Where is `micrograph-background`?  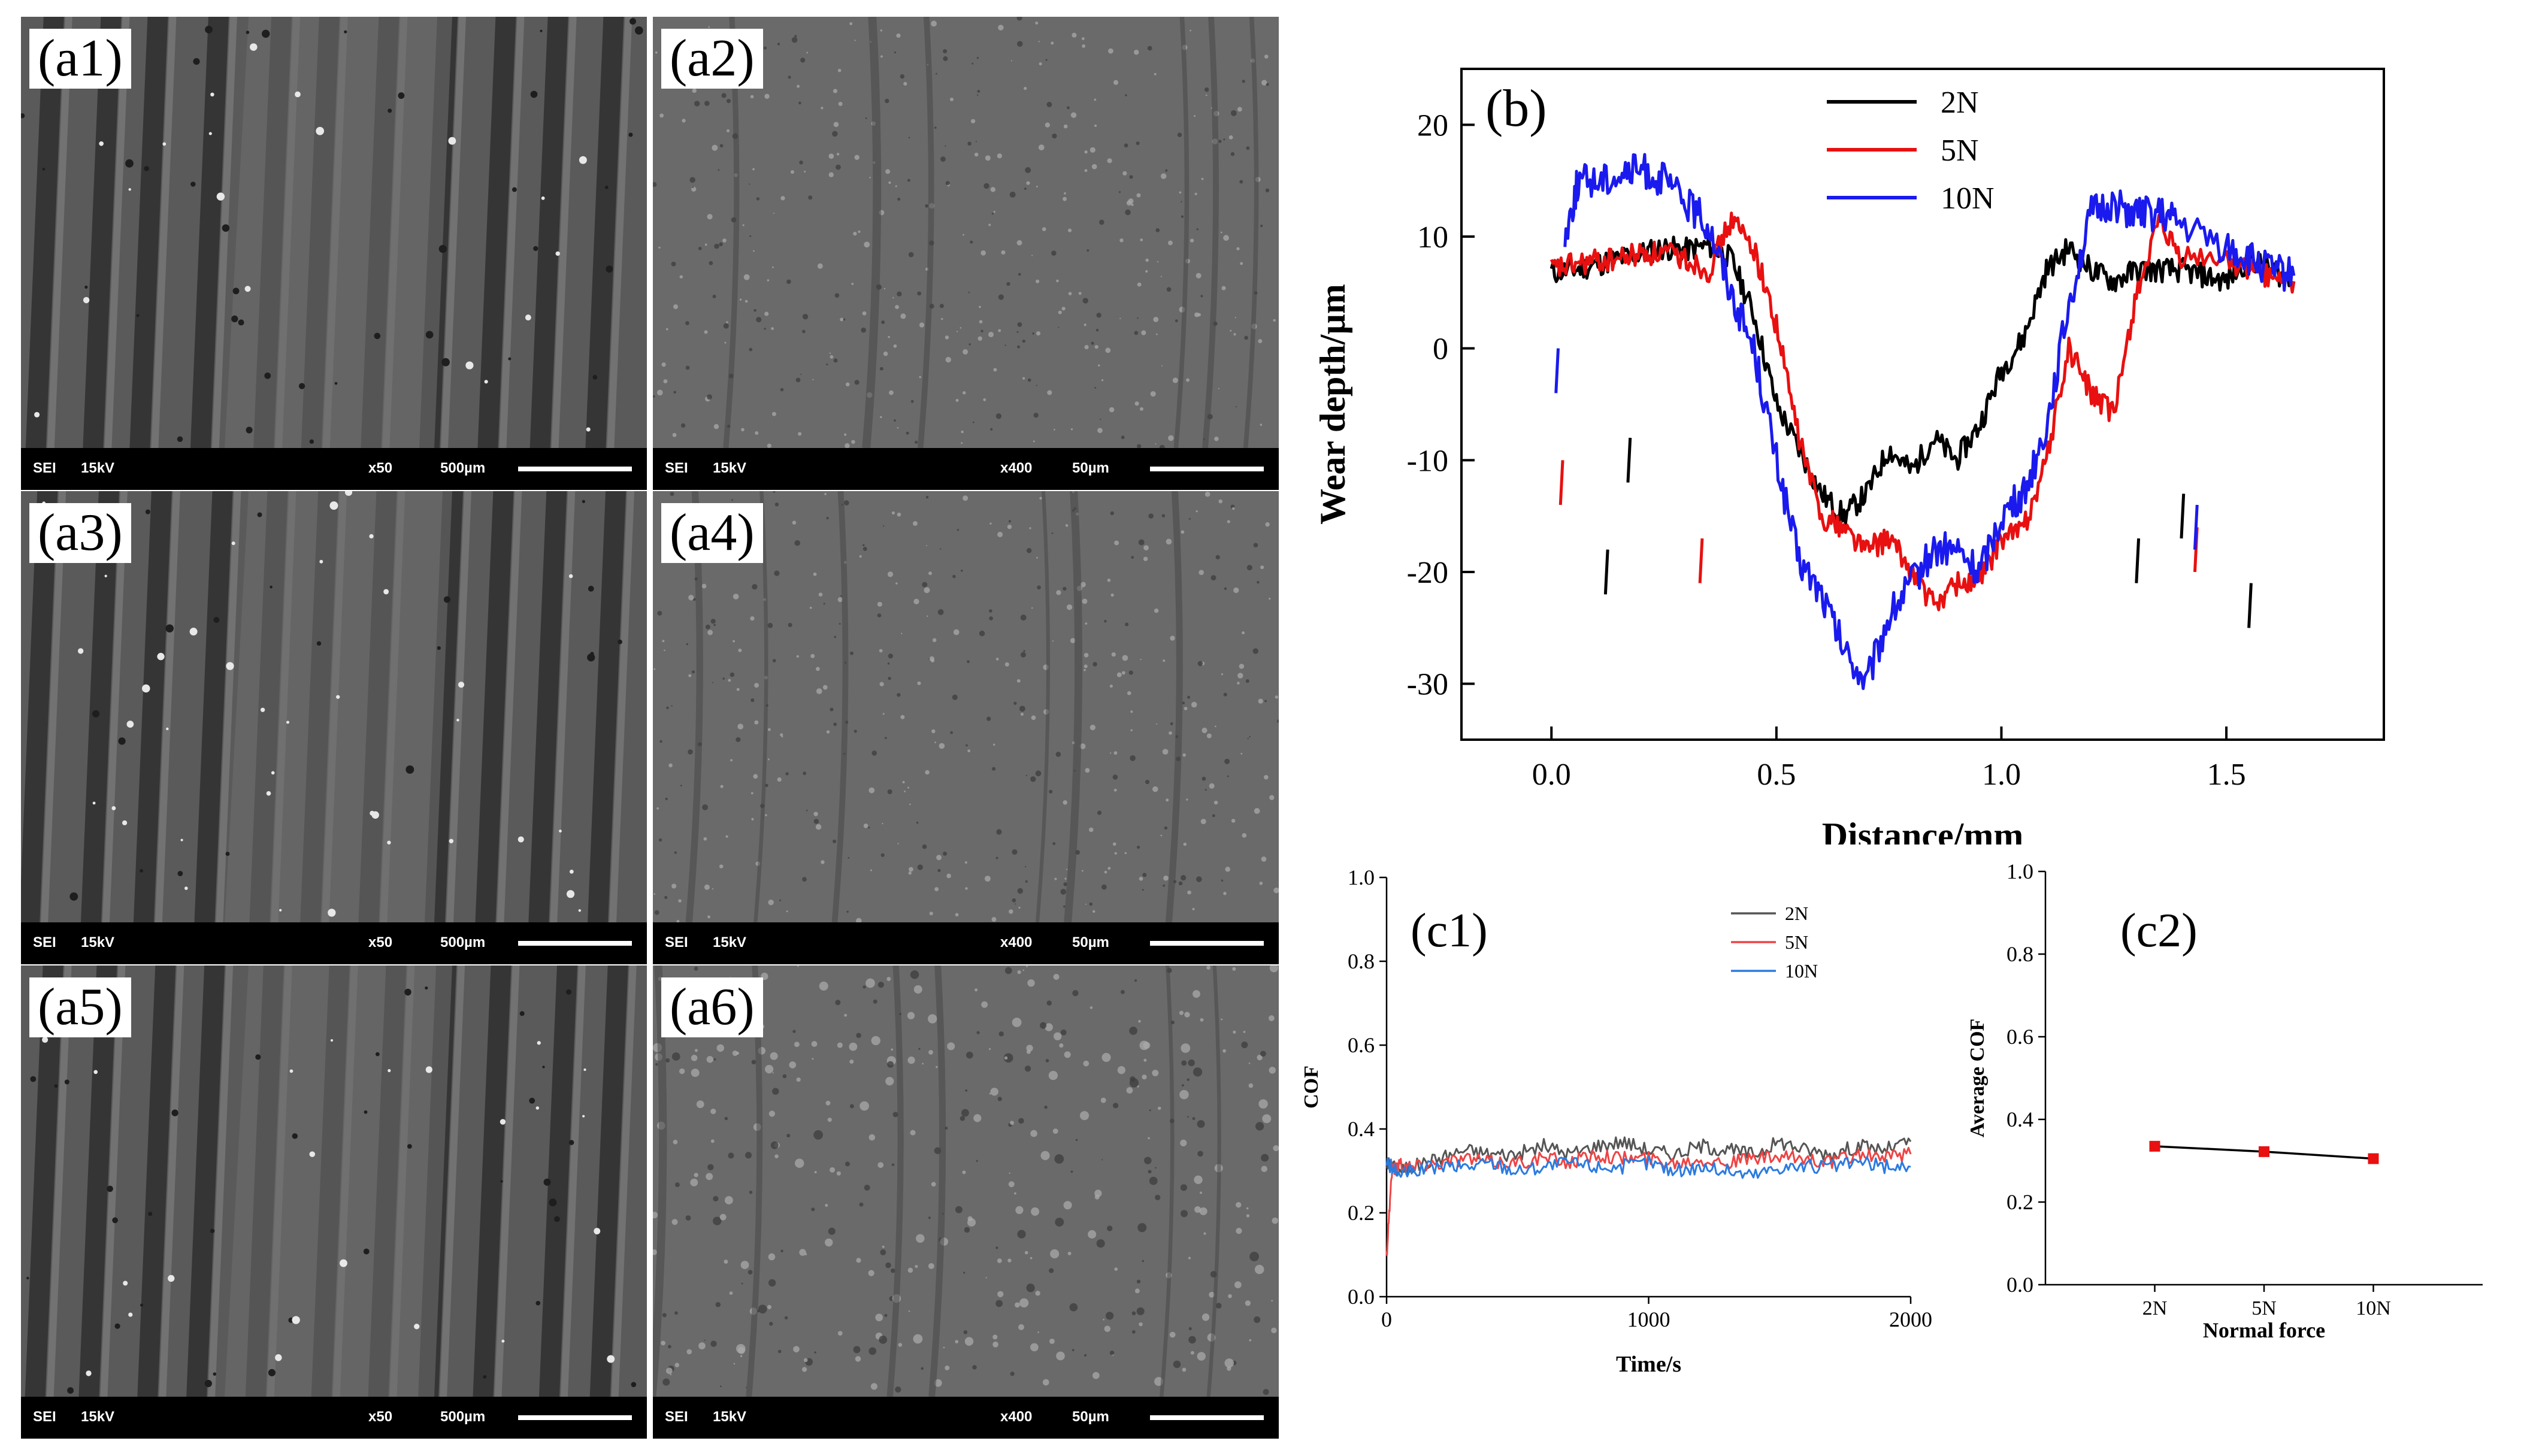 micrograph-background is located at coordinates (966, 232).